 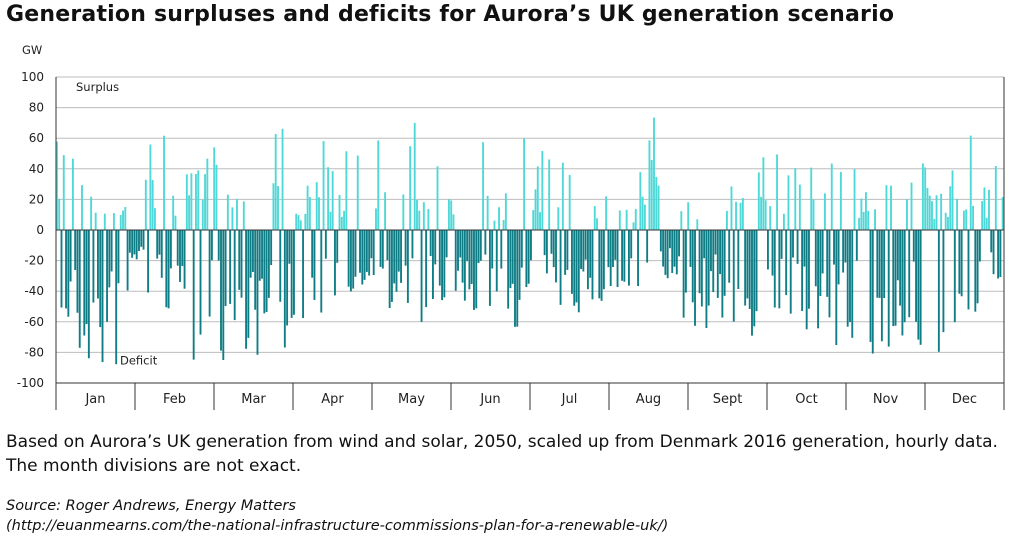 What do you see at coordinates (806, 399) in the screenshot?
I see `x-tick-label: Oct` at bounding box center [806, 399].